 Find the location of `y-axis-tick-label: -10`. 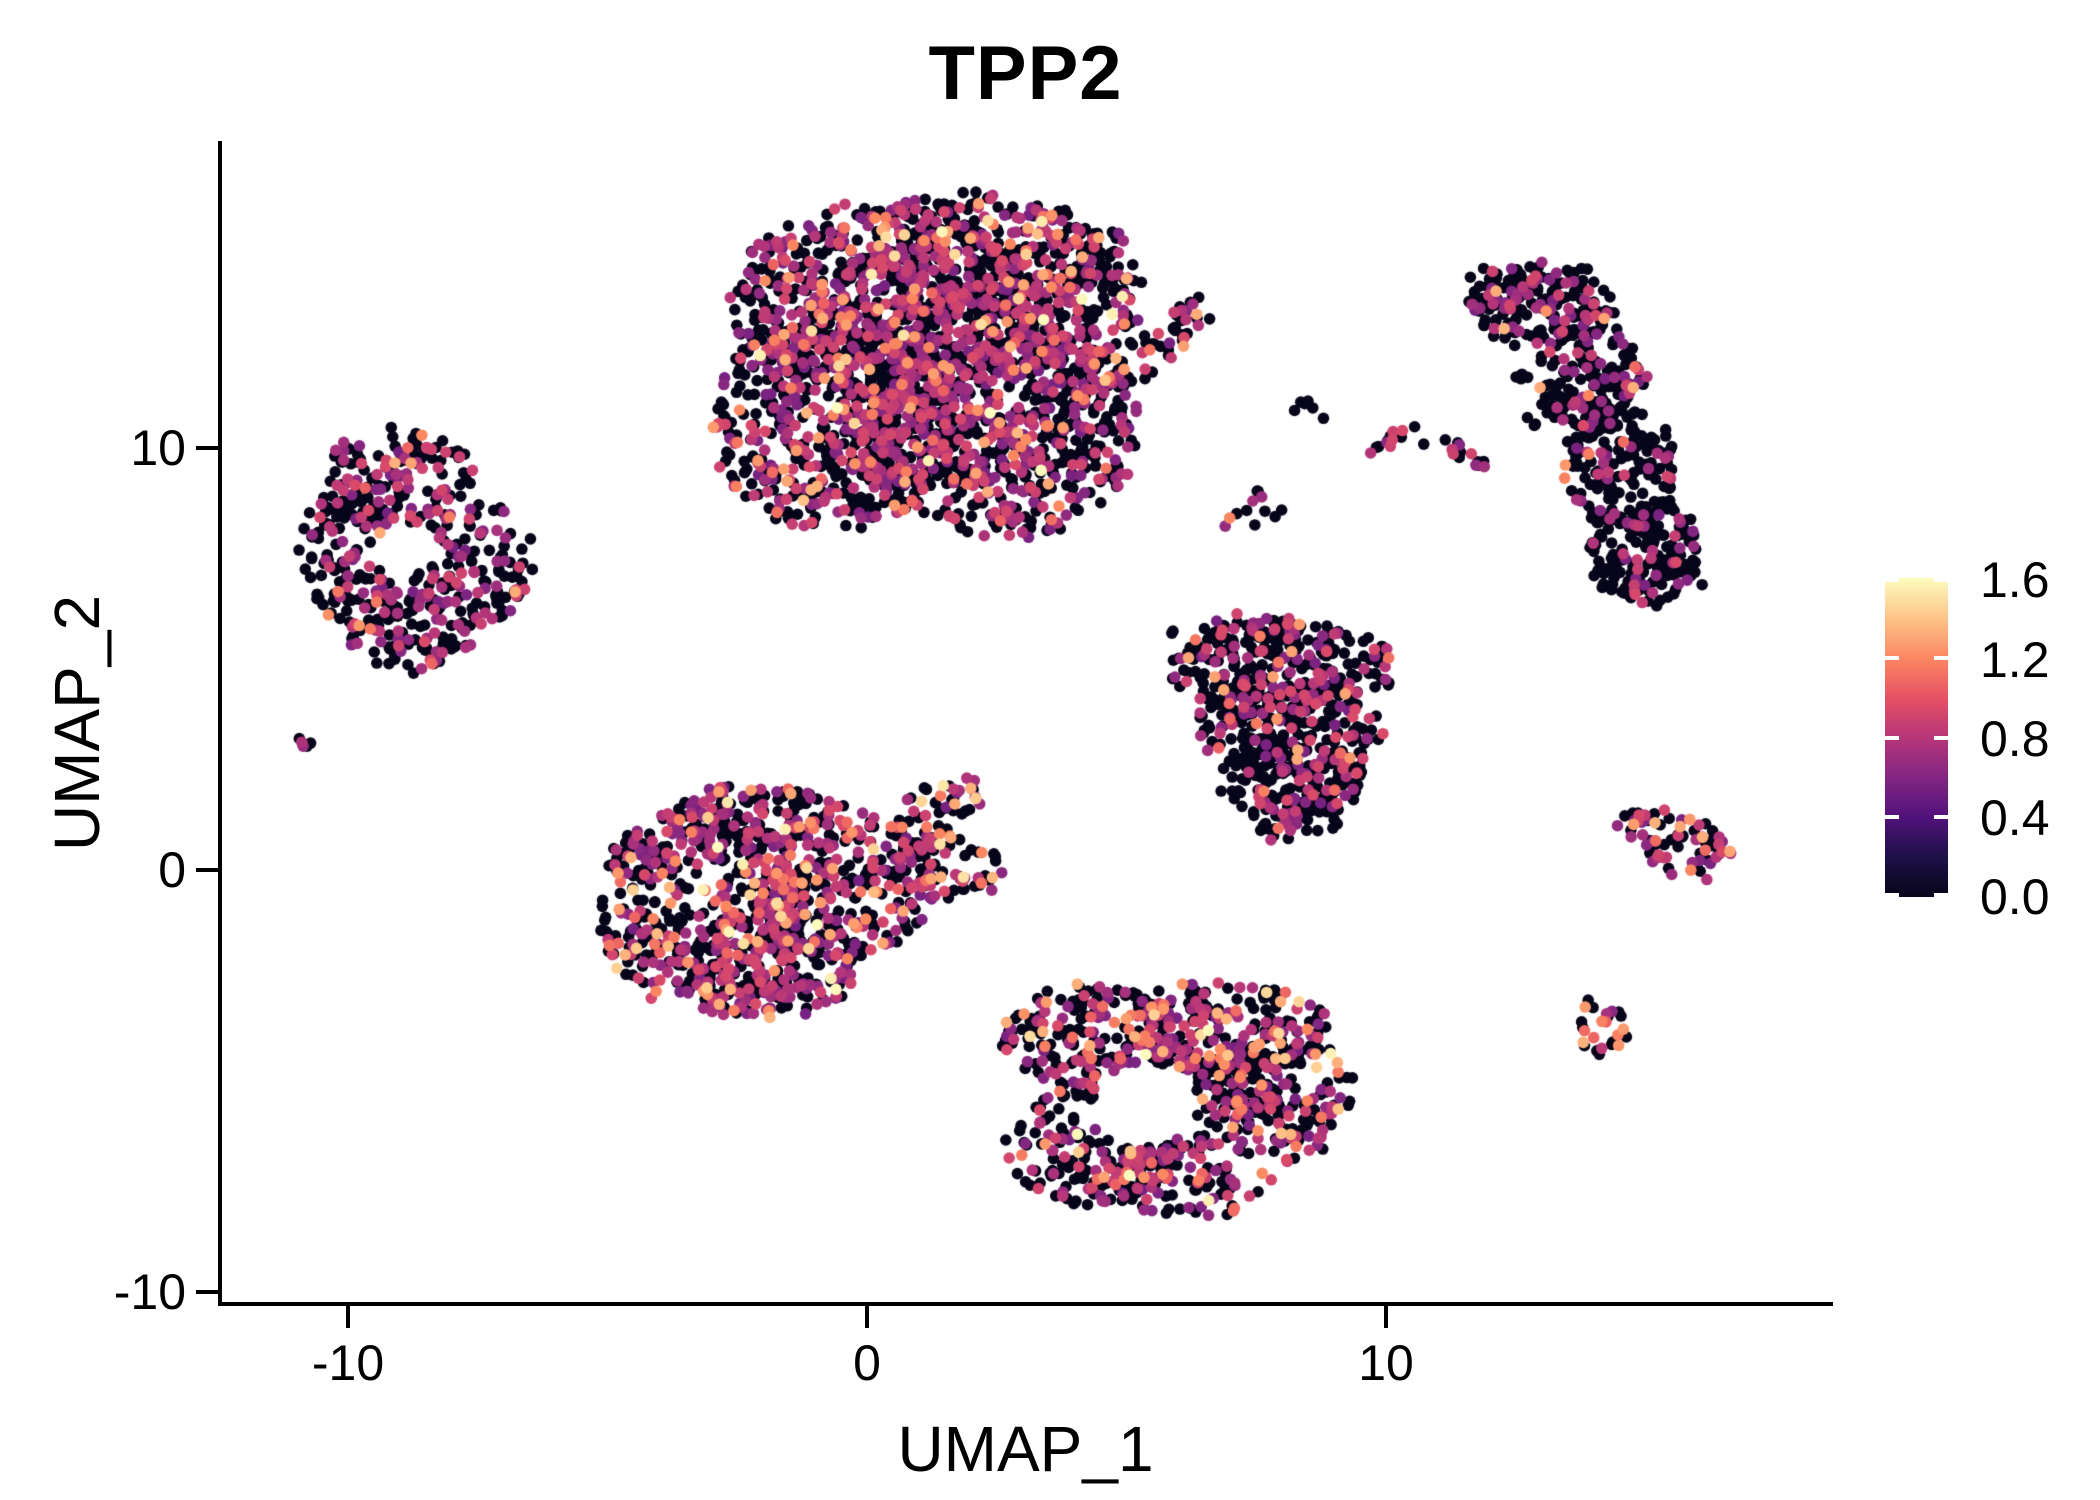

y-axis-tick-label: -10 is located at coordinates (149, 1292).